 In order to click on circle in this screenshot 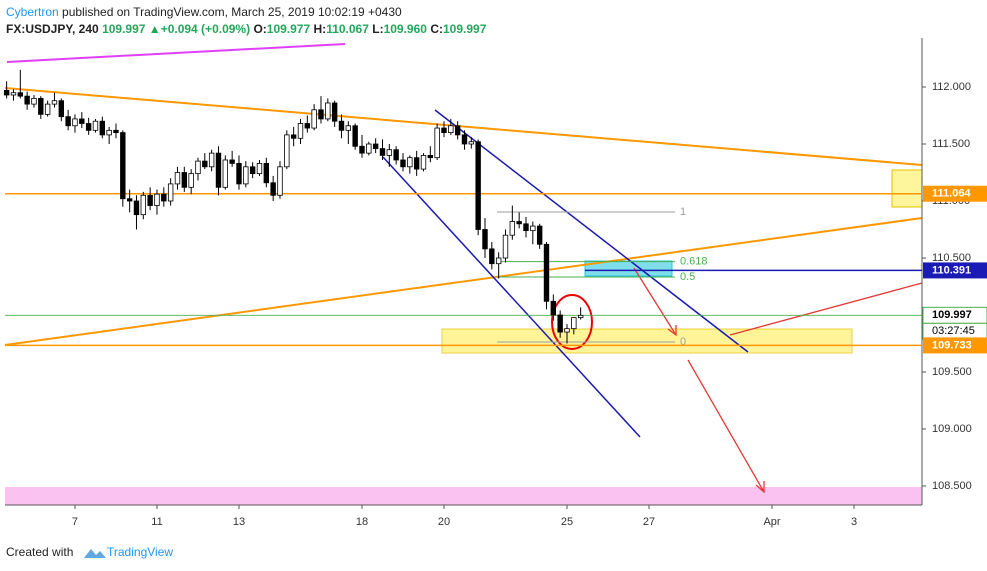, I will do `click(572, 322)`.